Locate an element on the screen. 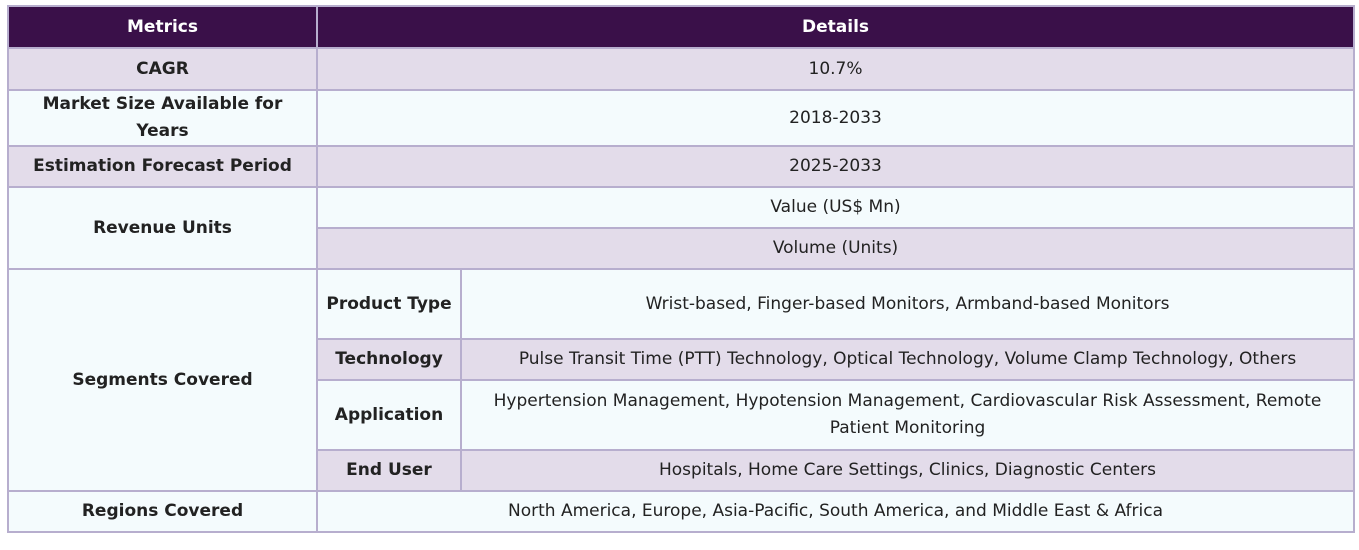 The height and width of the screenshot is (550, 1359). market-size-label: Market Size Available for Years is located at coordinates (162, 118).